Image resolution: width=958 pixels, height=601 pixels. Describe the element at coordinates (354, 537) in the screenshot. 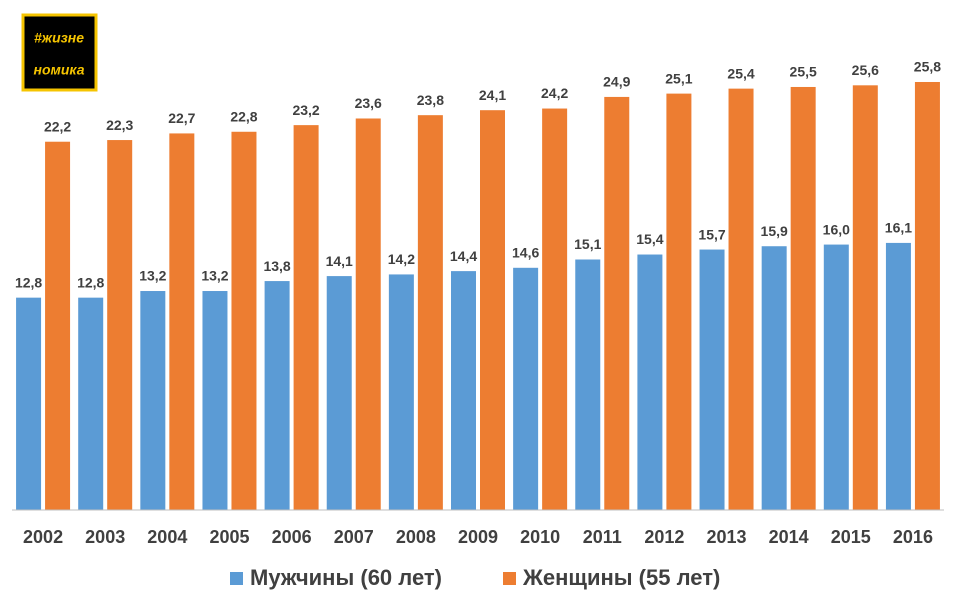

I see `x-tick-label: 2007` at that location.